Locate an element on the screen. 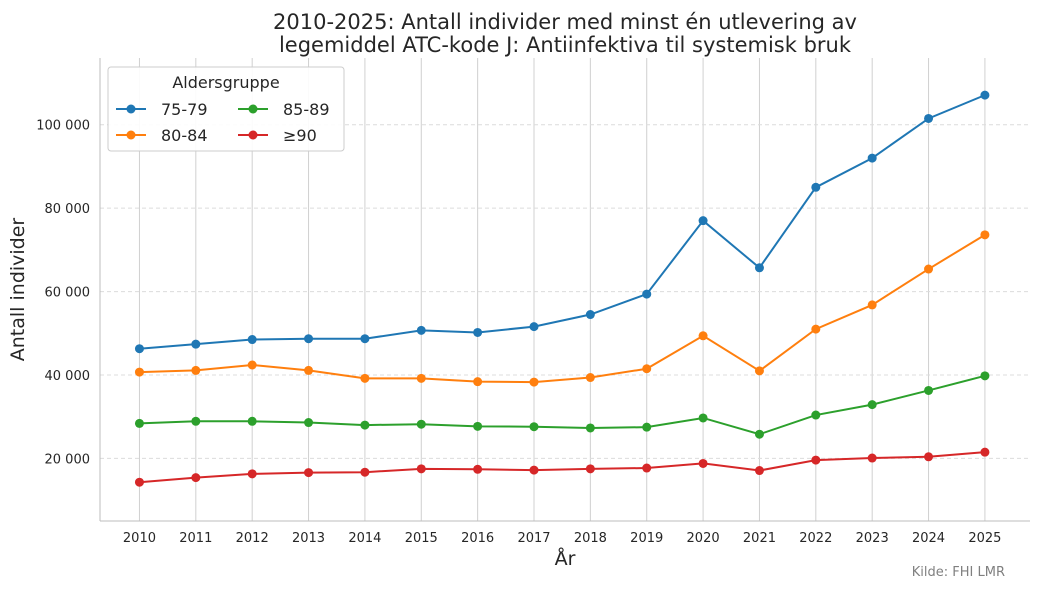 This screenshot has width=1039, height=591. x-axis-label: År is located at coordinates (565, 558).